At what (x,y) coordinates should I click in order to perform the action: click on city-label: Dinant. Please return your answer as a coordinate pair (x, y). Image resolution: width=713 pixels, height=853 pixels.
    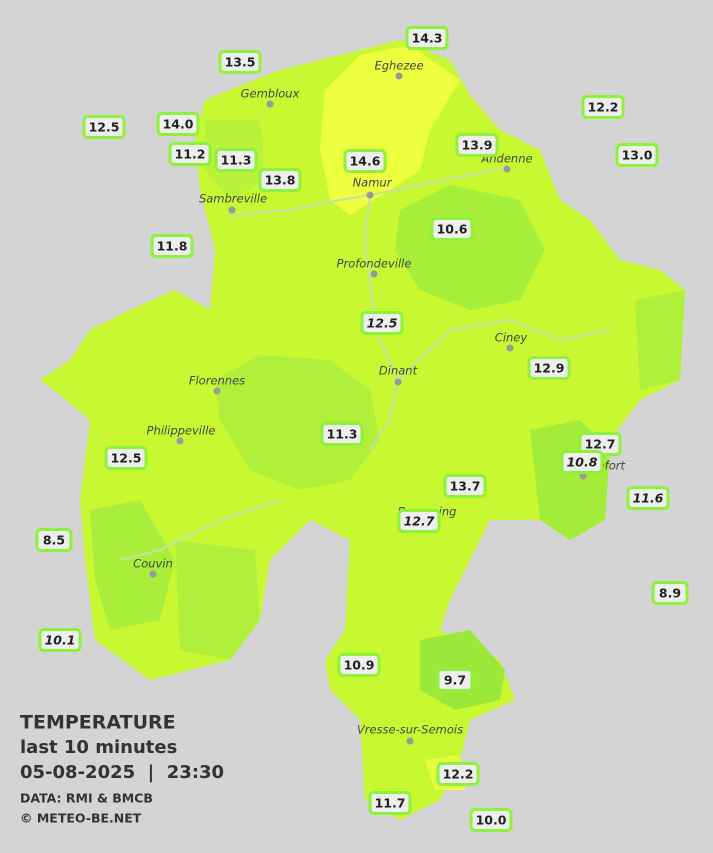
    Looking at the image, I should click on (398, 371).